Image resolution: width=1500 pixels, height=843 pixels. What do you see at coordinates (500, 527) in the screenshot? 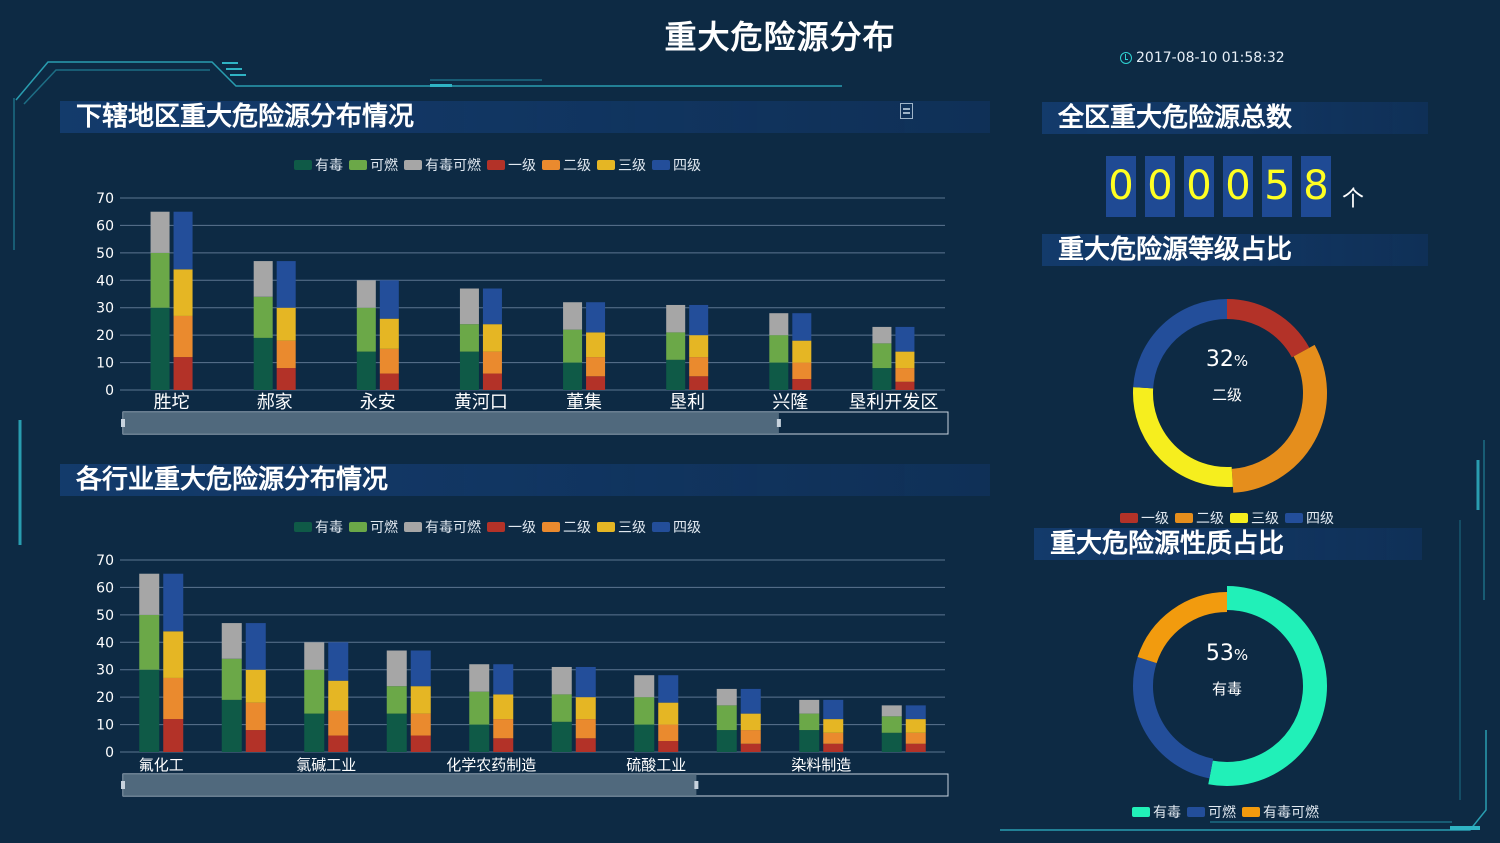
I see `industry-chart-legend: 有毒 可燃 有毒可燃 一级 二级 三级 四级` at bounding box center [500, 527].